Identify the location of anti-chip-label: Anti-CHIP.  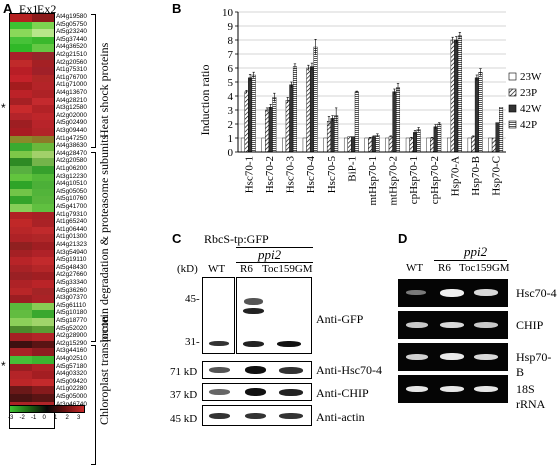
(342, 393).